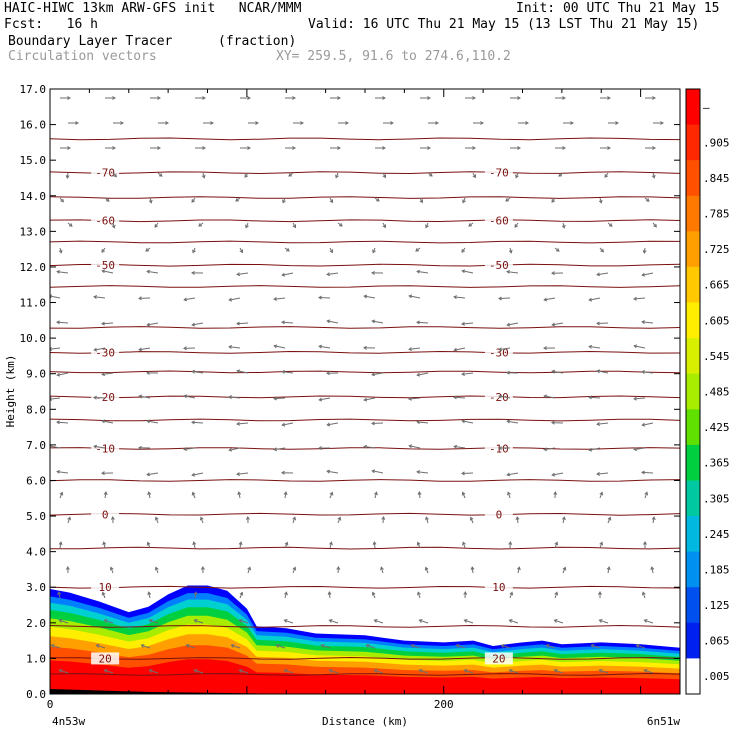  Describe the element at coordinates (716, 249) in the screenshot. I see `colorbar-label: .725` at that location.